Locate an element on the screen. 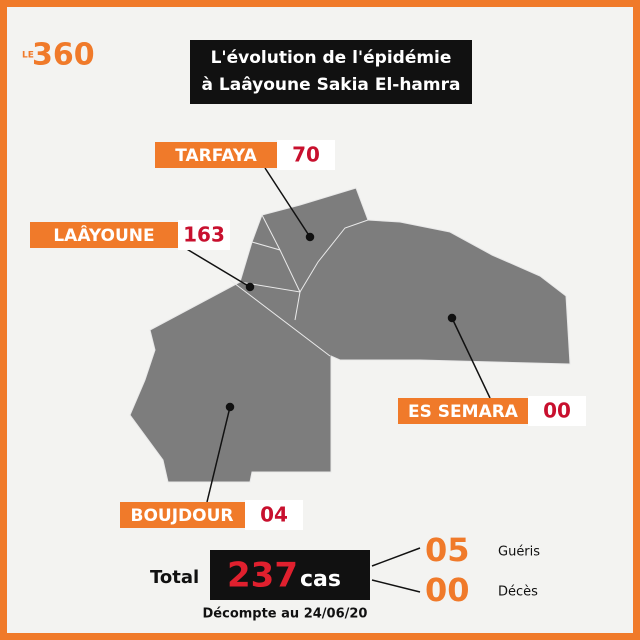 The width and height of the screenshot is (640, 640). total-unit: cas is located at coordinates (320, 579).